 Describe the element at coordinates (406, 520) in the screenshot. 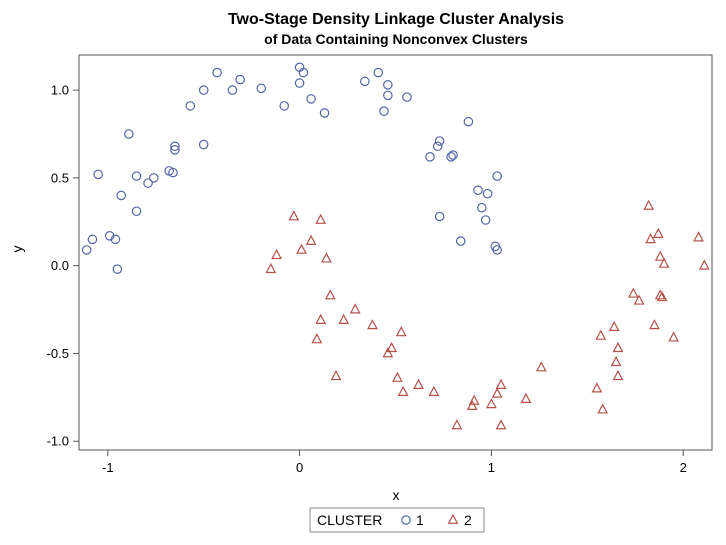

I see `legend-circle-marker` at that location.